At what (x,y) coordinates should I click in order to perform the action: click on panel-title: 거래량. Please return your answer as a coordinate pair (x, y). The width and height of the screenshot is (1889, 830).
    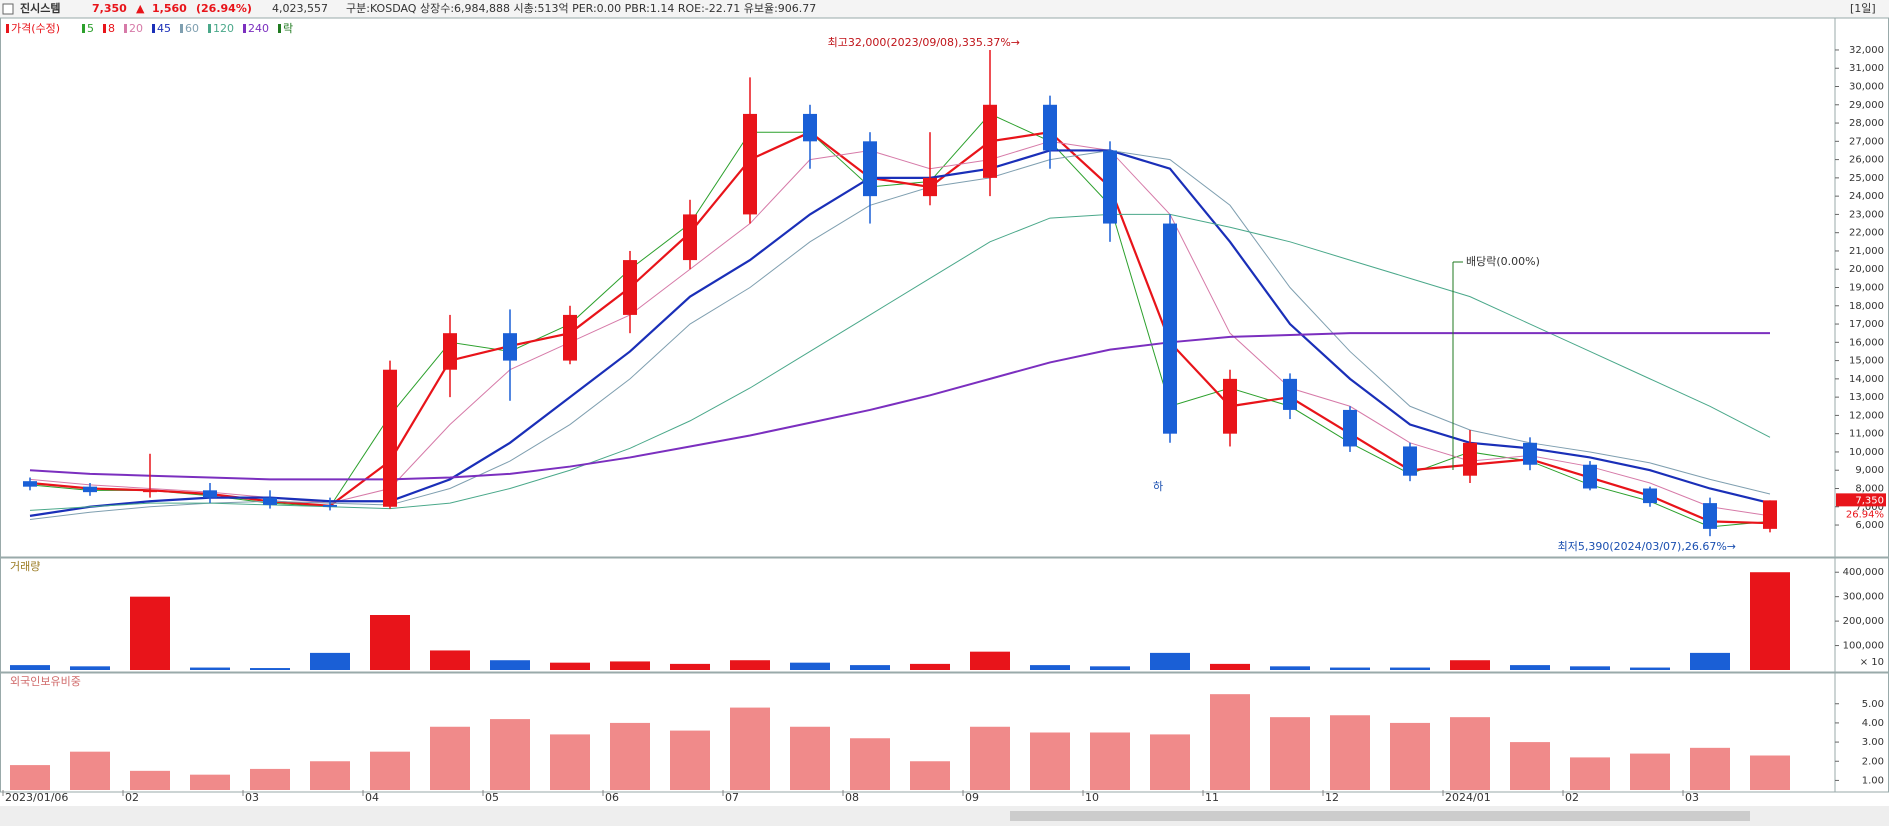
    Looking at the image, I should click on (25, 566).